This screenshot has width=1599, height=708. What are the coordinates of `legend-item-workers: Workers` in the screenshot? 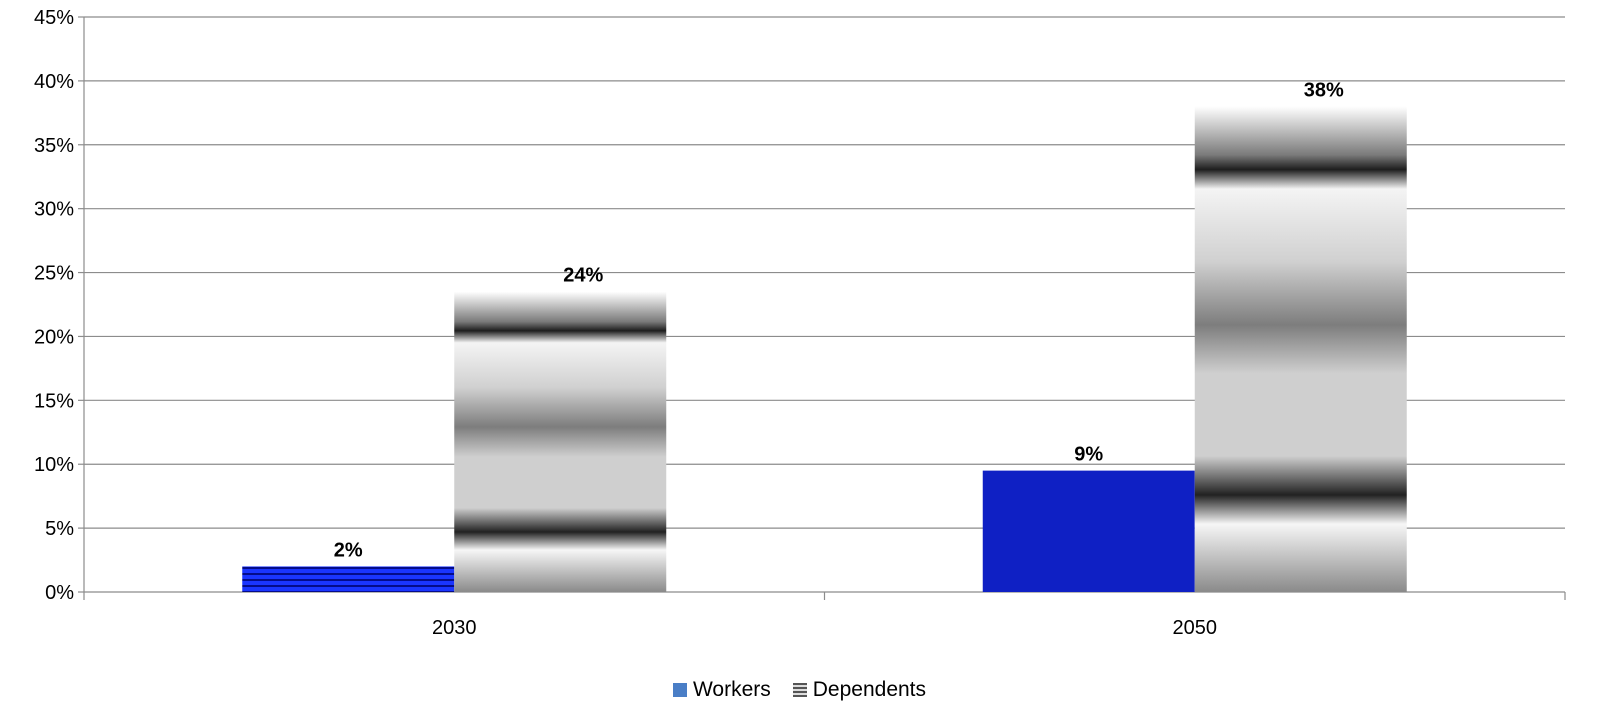 It's located at (721, 690).